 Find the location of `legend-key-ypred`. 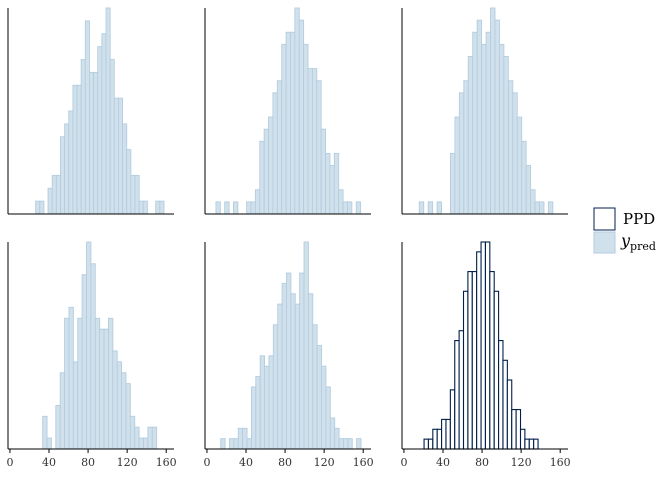

legend-key-ypred is located at coordinates (604, 242).